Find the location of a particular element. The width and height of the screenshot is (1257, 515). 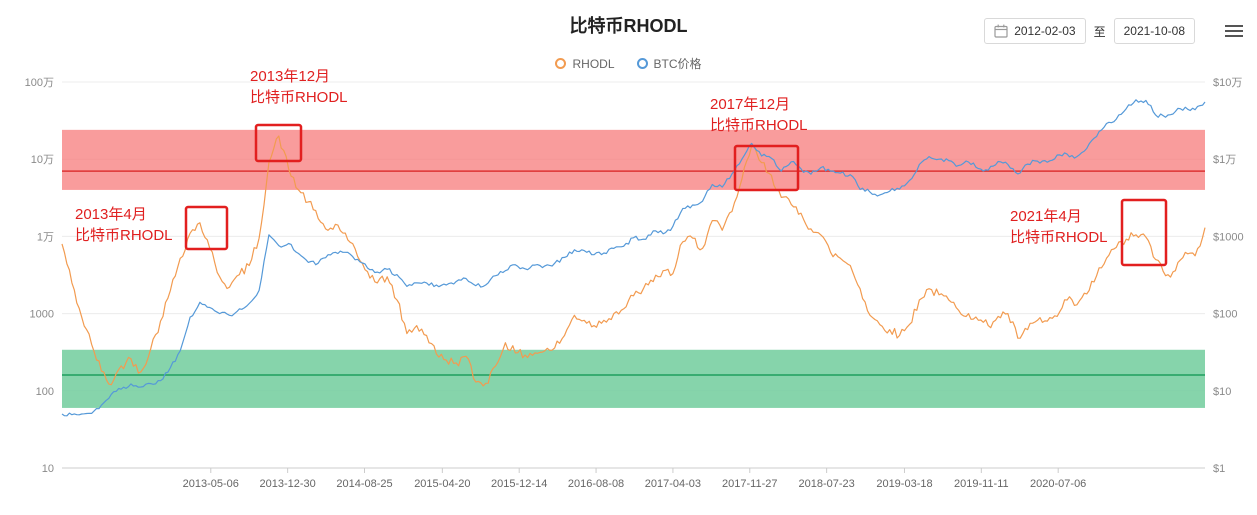

annotation-text-line: 2013年4月 is located at coordinates (111, 214).